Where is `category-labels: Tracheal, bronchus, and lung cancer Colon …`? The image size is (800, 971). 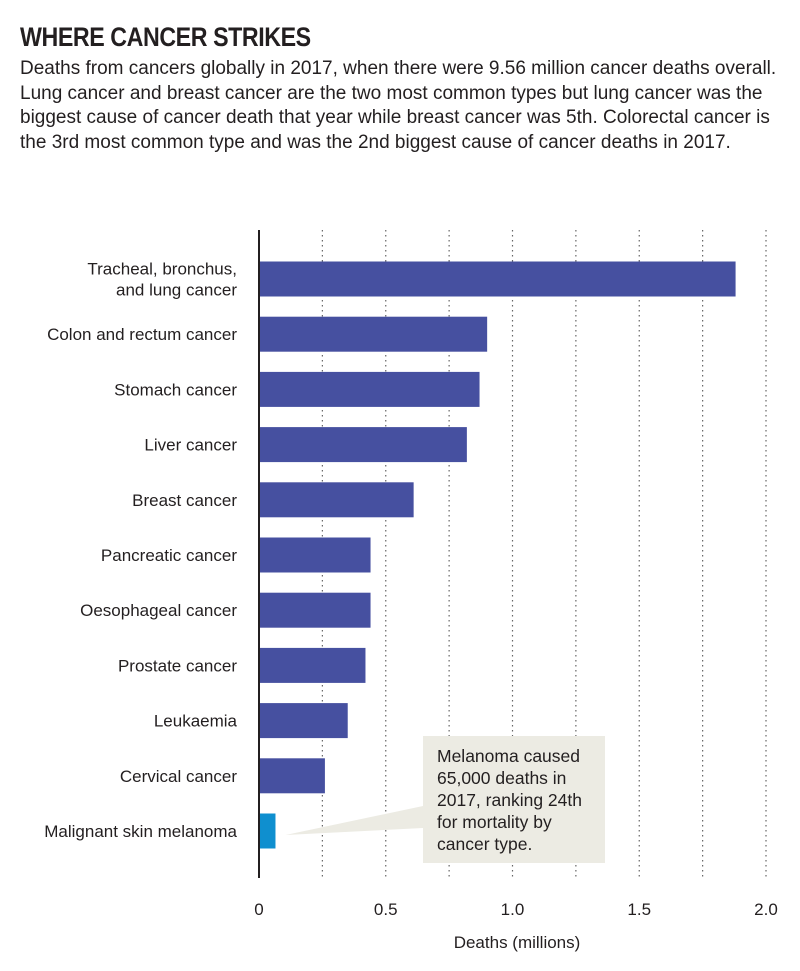
category-labels: Tracheal, bronchus, and lung cancer Colon … is located at coordinates (140, 551).